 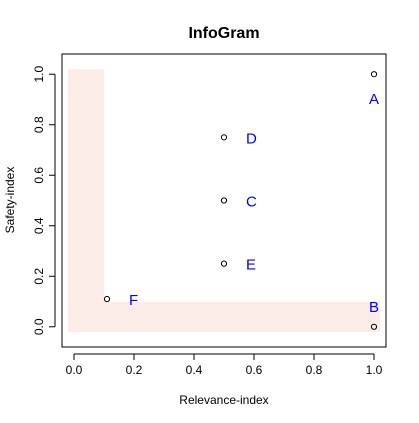 I want to click on point-f, so click(x=107, y=299).